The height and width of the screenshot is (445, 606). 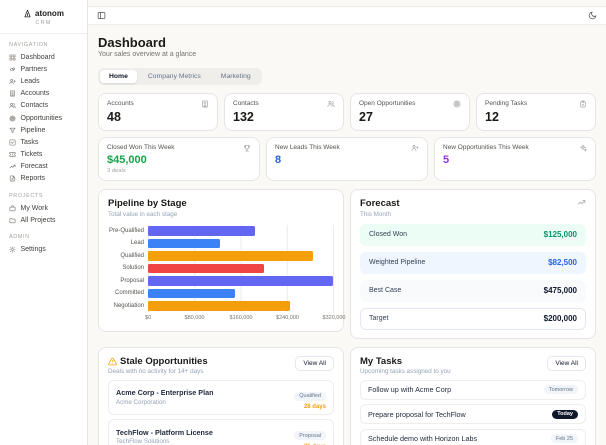 I want to click on forecast-panel-title: Forecast, so click(x=380, y=203).